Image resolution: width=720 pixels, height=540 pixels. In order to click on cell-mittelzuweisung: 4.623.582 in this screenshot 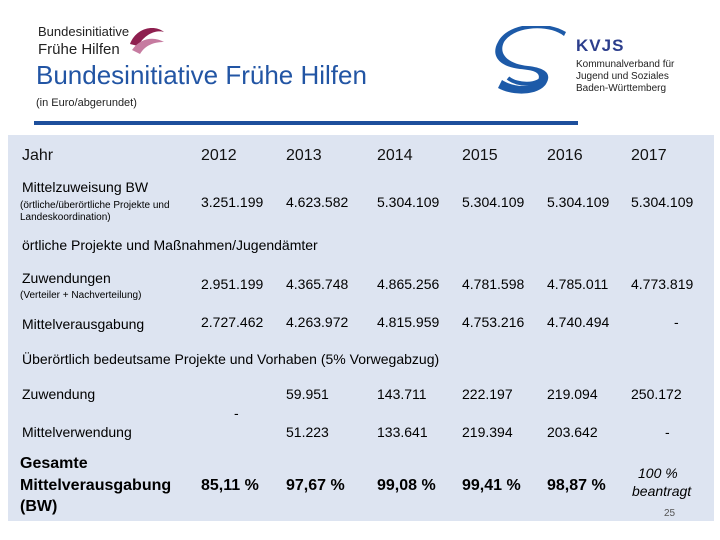, I will do `click(317, 202)`.